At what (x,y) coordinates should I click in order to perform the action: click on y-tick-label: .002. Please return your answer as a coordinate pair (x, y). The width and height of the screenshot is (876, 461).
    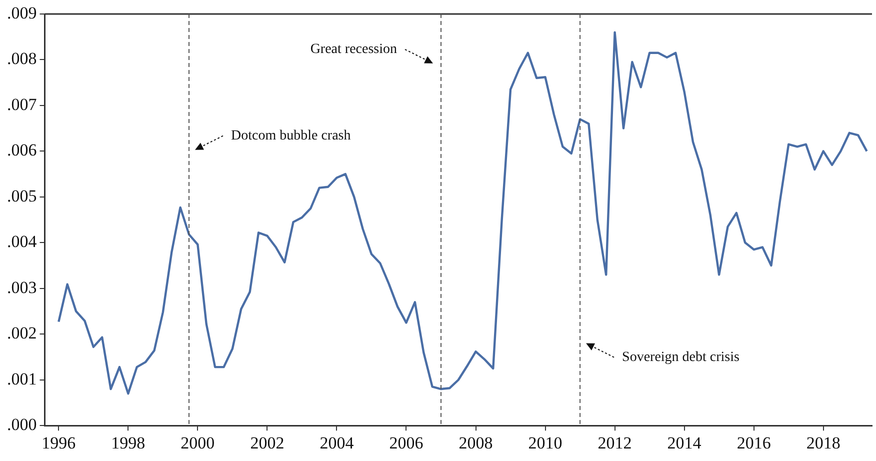
    Looking at the image, I should click on (22, 333).